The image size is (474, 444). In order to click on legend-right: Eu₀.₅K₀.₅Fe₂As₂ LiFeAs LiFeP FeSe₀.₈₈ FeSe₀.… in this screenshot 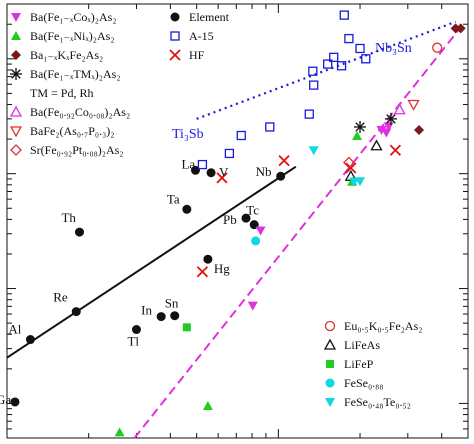, I will do `click(372, 364)`.